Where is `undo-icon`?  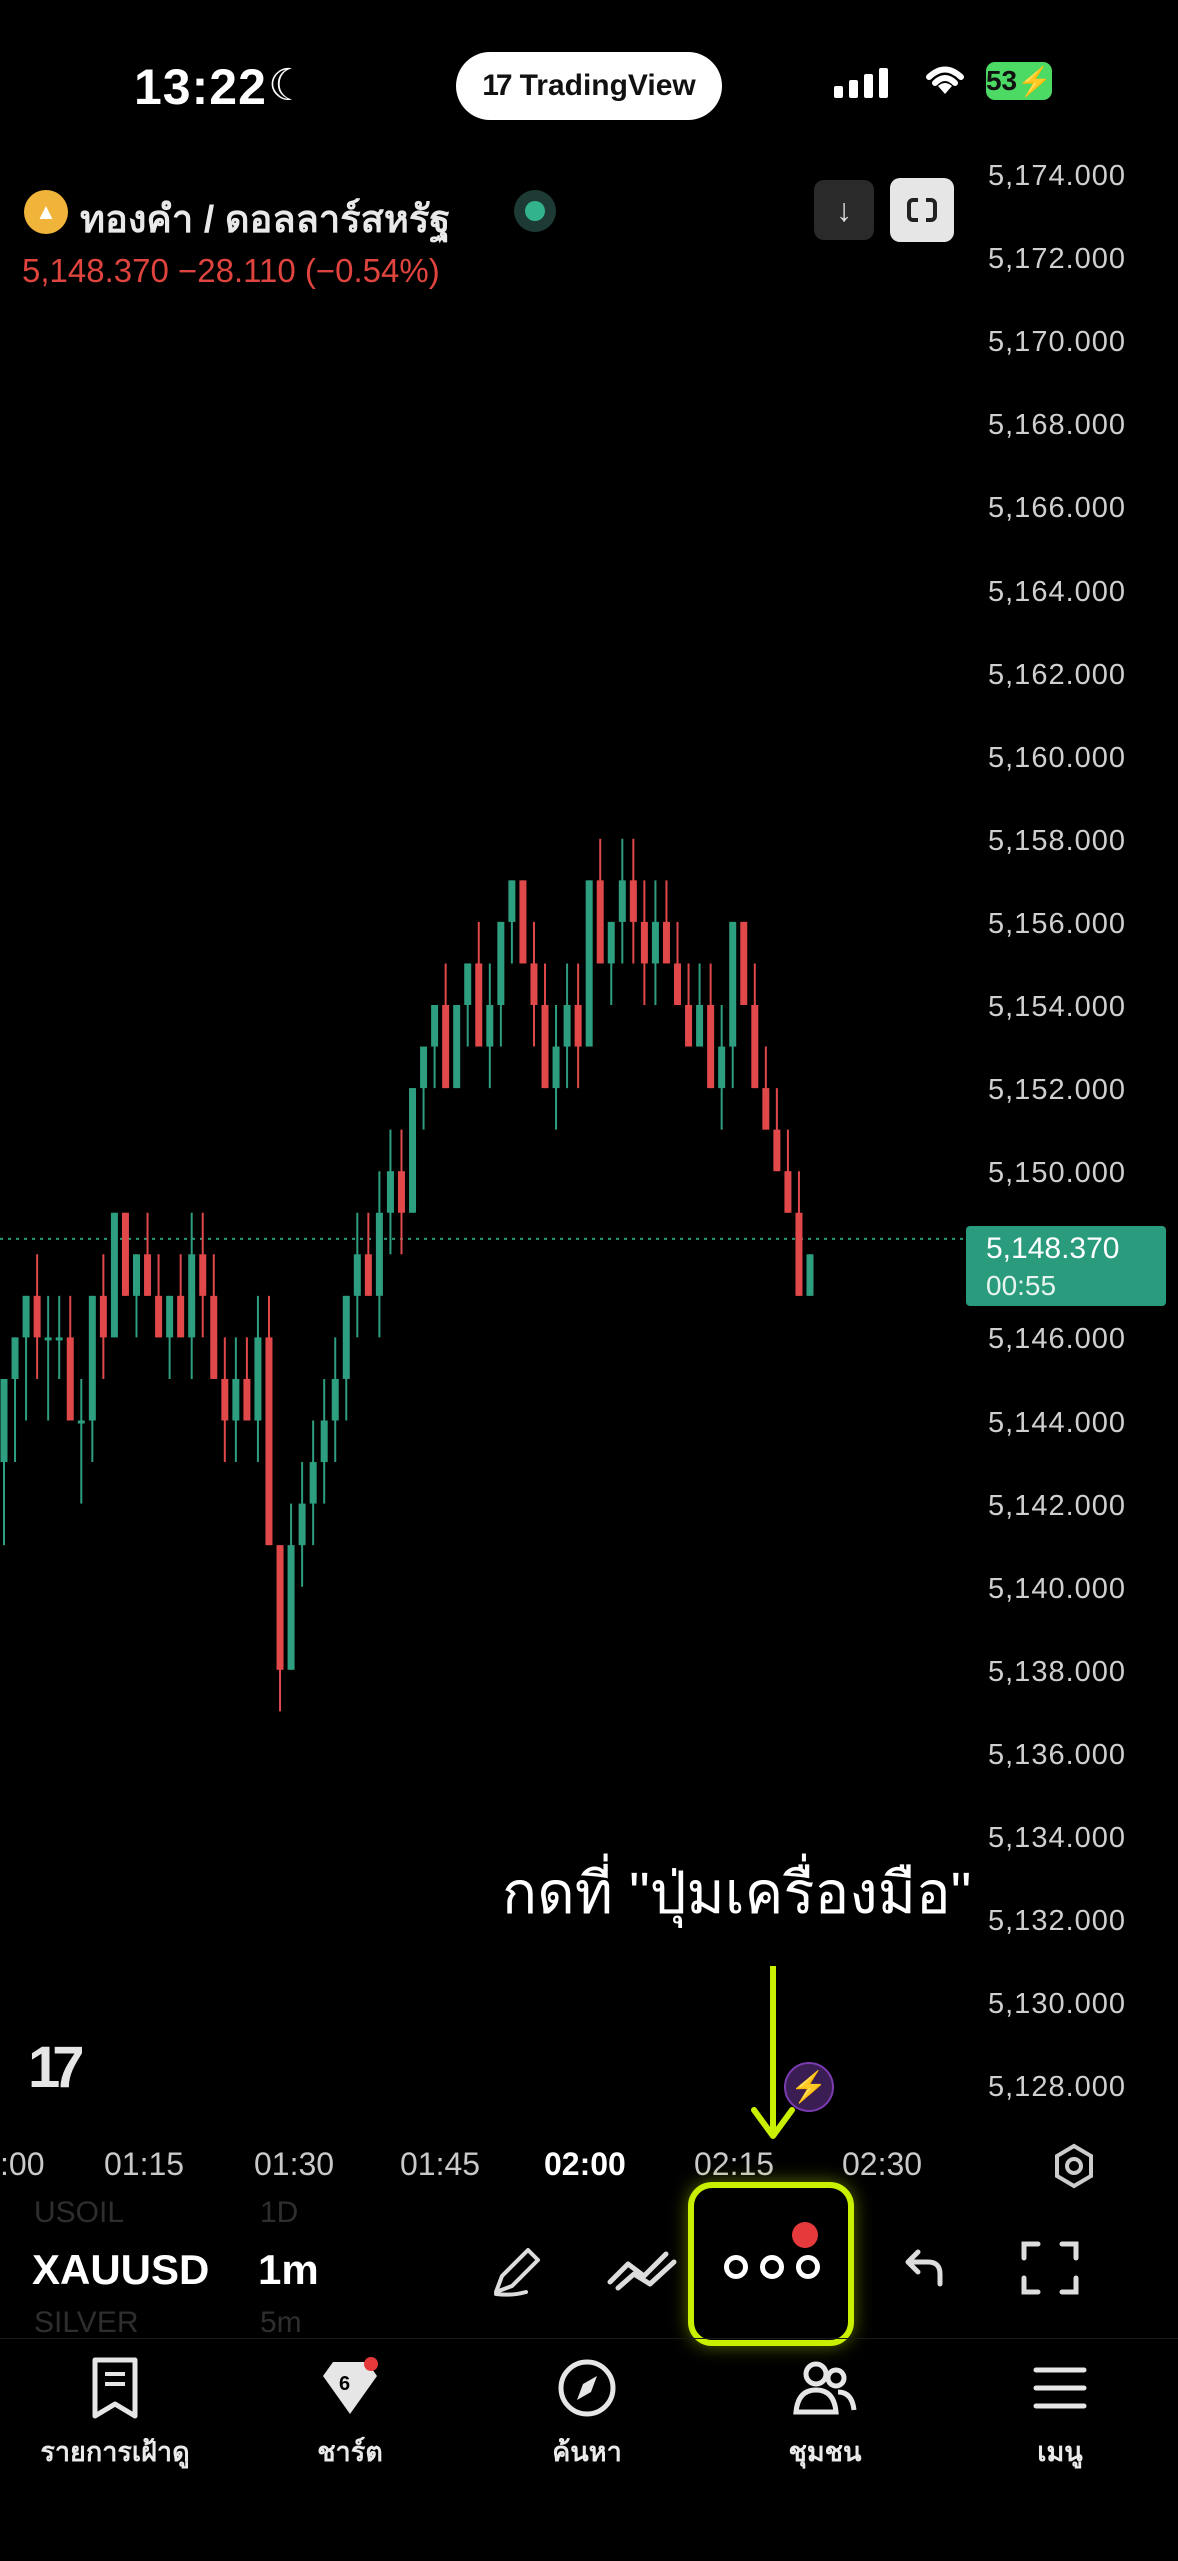
undo-icon is located at coordinates (922, 2268).